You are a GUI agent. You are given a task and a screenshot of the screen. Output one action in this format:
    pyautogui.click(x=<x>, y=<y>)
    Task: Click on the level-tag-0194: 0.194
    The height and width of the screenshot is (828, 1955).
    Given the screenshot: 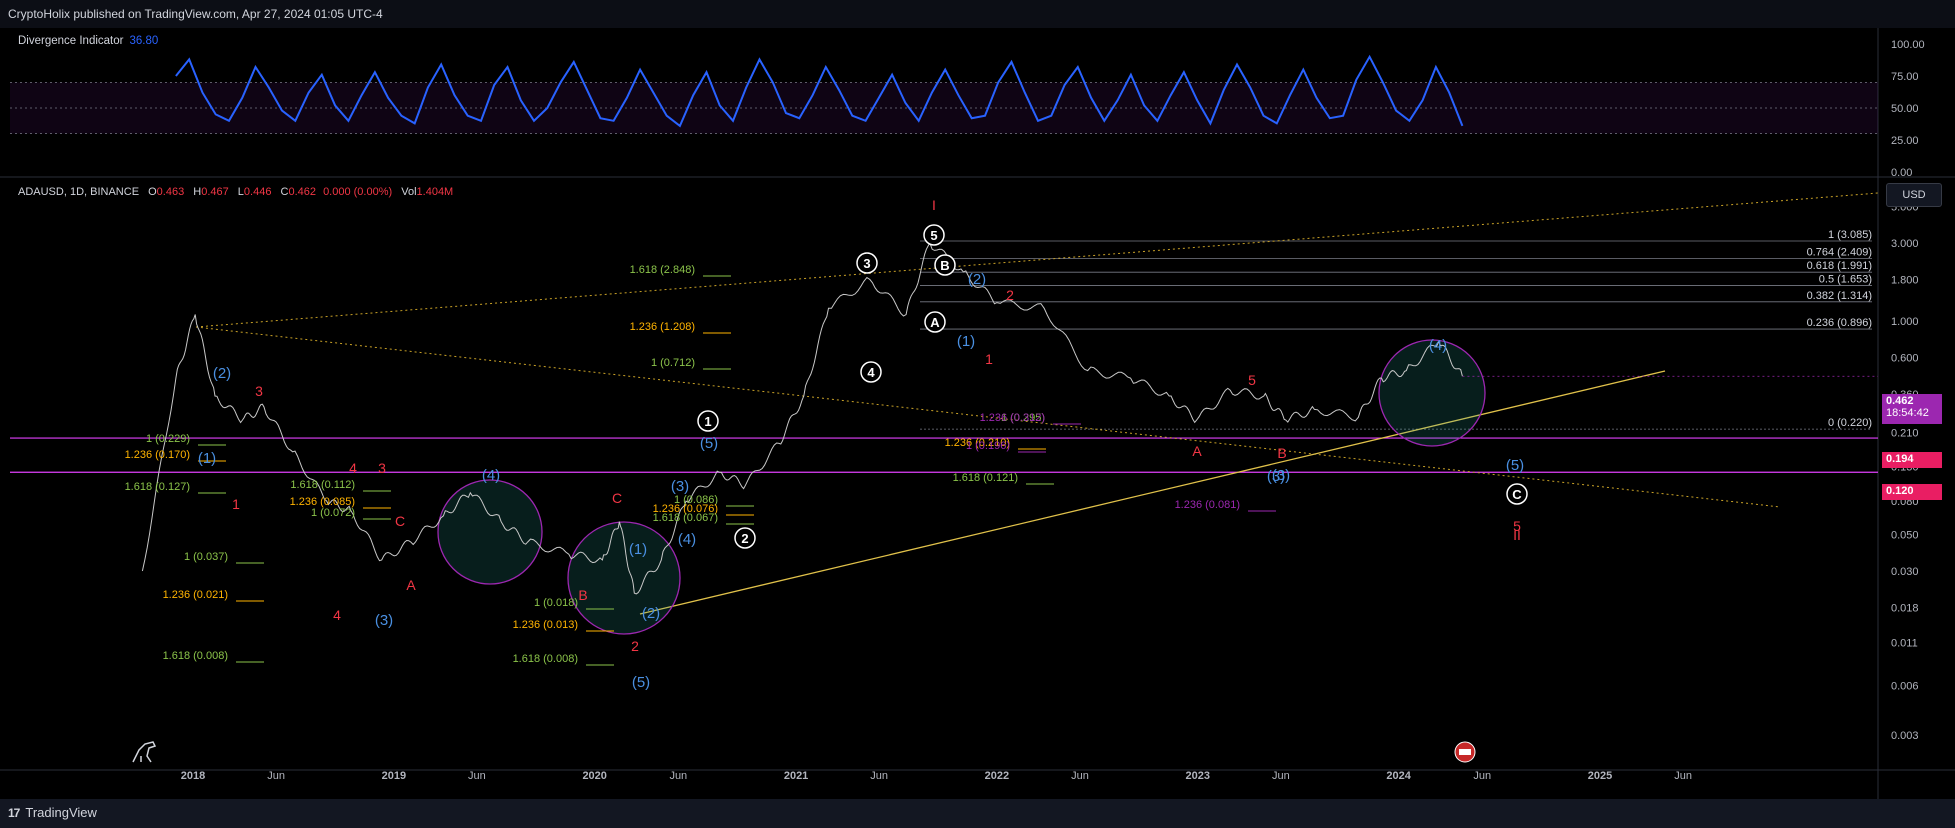 What is the action you would take?
    pyautogui.click(x=1912, y=460)
    